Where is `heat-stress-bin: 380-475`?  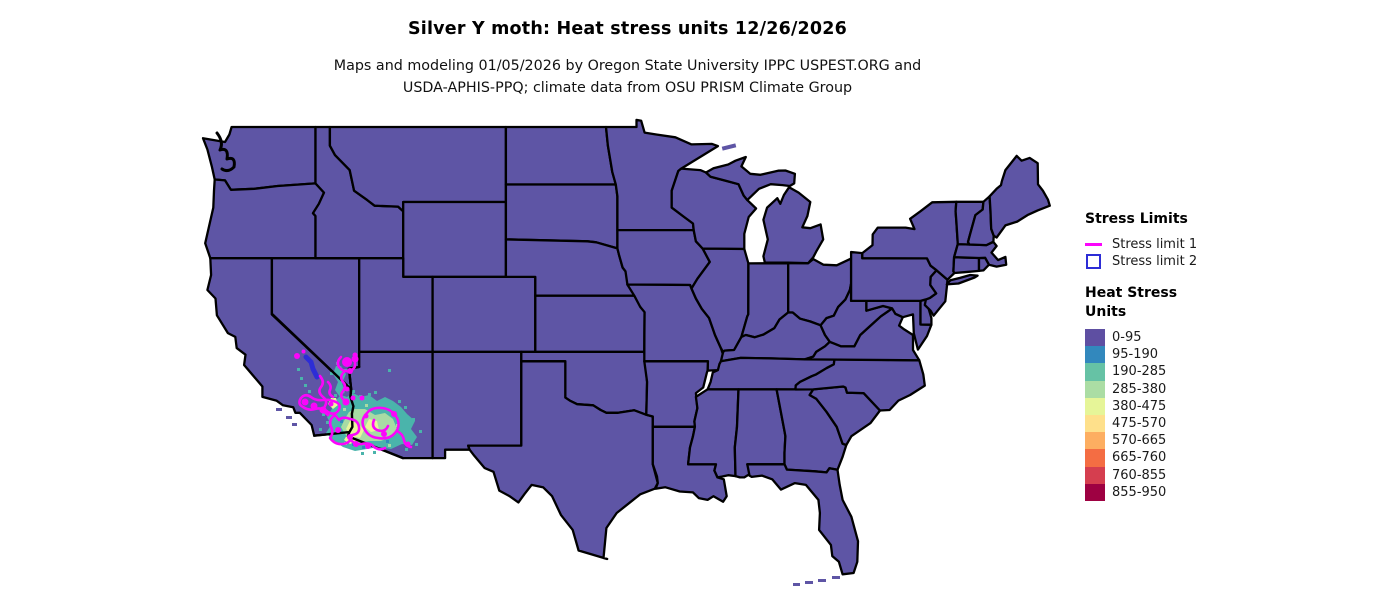 heat-stress-bin: 380-475 is located at coordinates (1160, 406).